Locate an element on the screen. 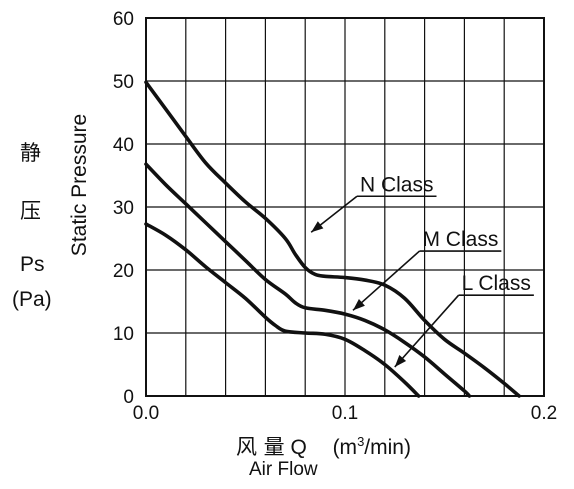 The width and height of the screenshot is (574, 489). annotation-label-l-class: L Class is located at coordinates (496, 283).